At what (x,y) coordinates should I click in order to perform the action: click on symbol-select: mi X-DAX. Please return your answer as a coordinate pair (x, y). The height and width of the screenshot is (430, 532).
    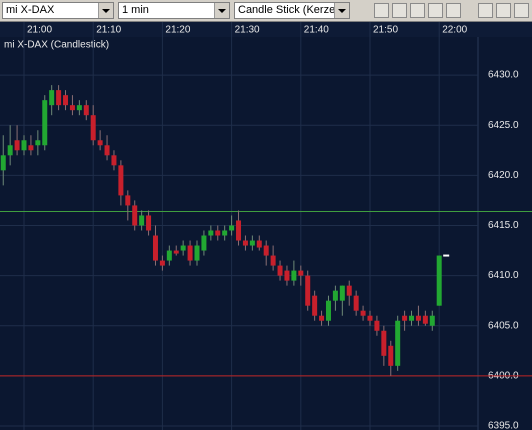
    Looking at the image, I should click on (58, 10).